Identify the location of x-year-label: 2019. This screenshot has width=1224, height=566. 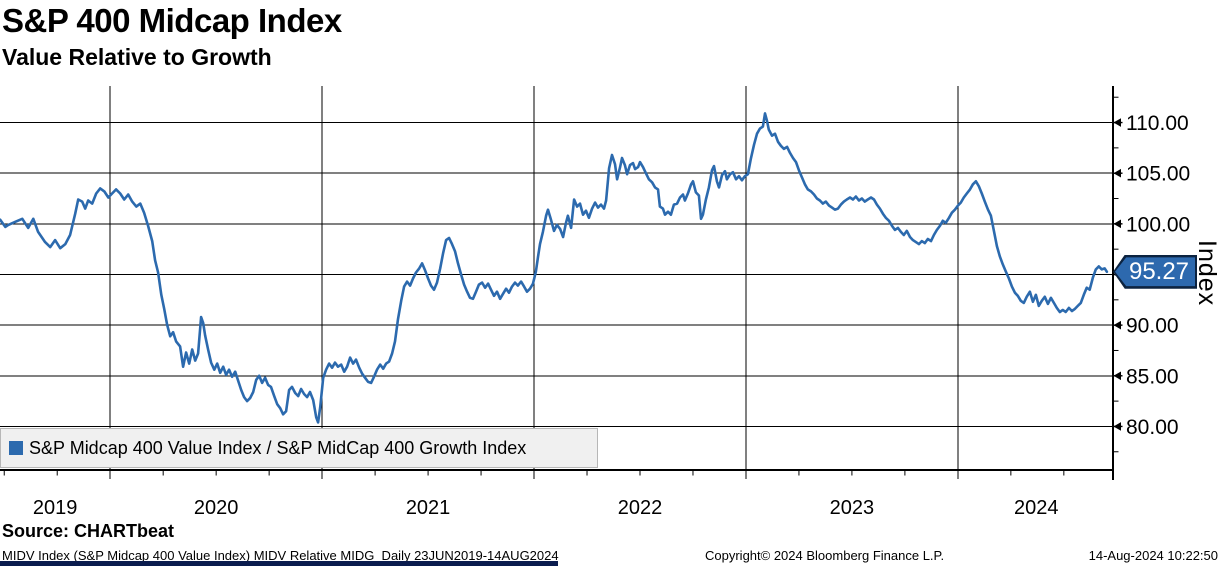
(55, 508).